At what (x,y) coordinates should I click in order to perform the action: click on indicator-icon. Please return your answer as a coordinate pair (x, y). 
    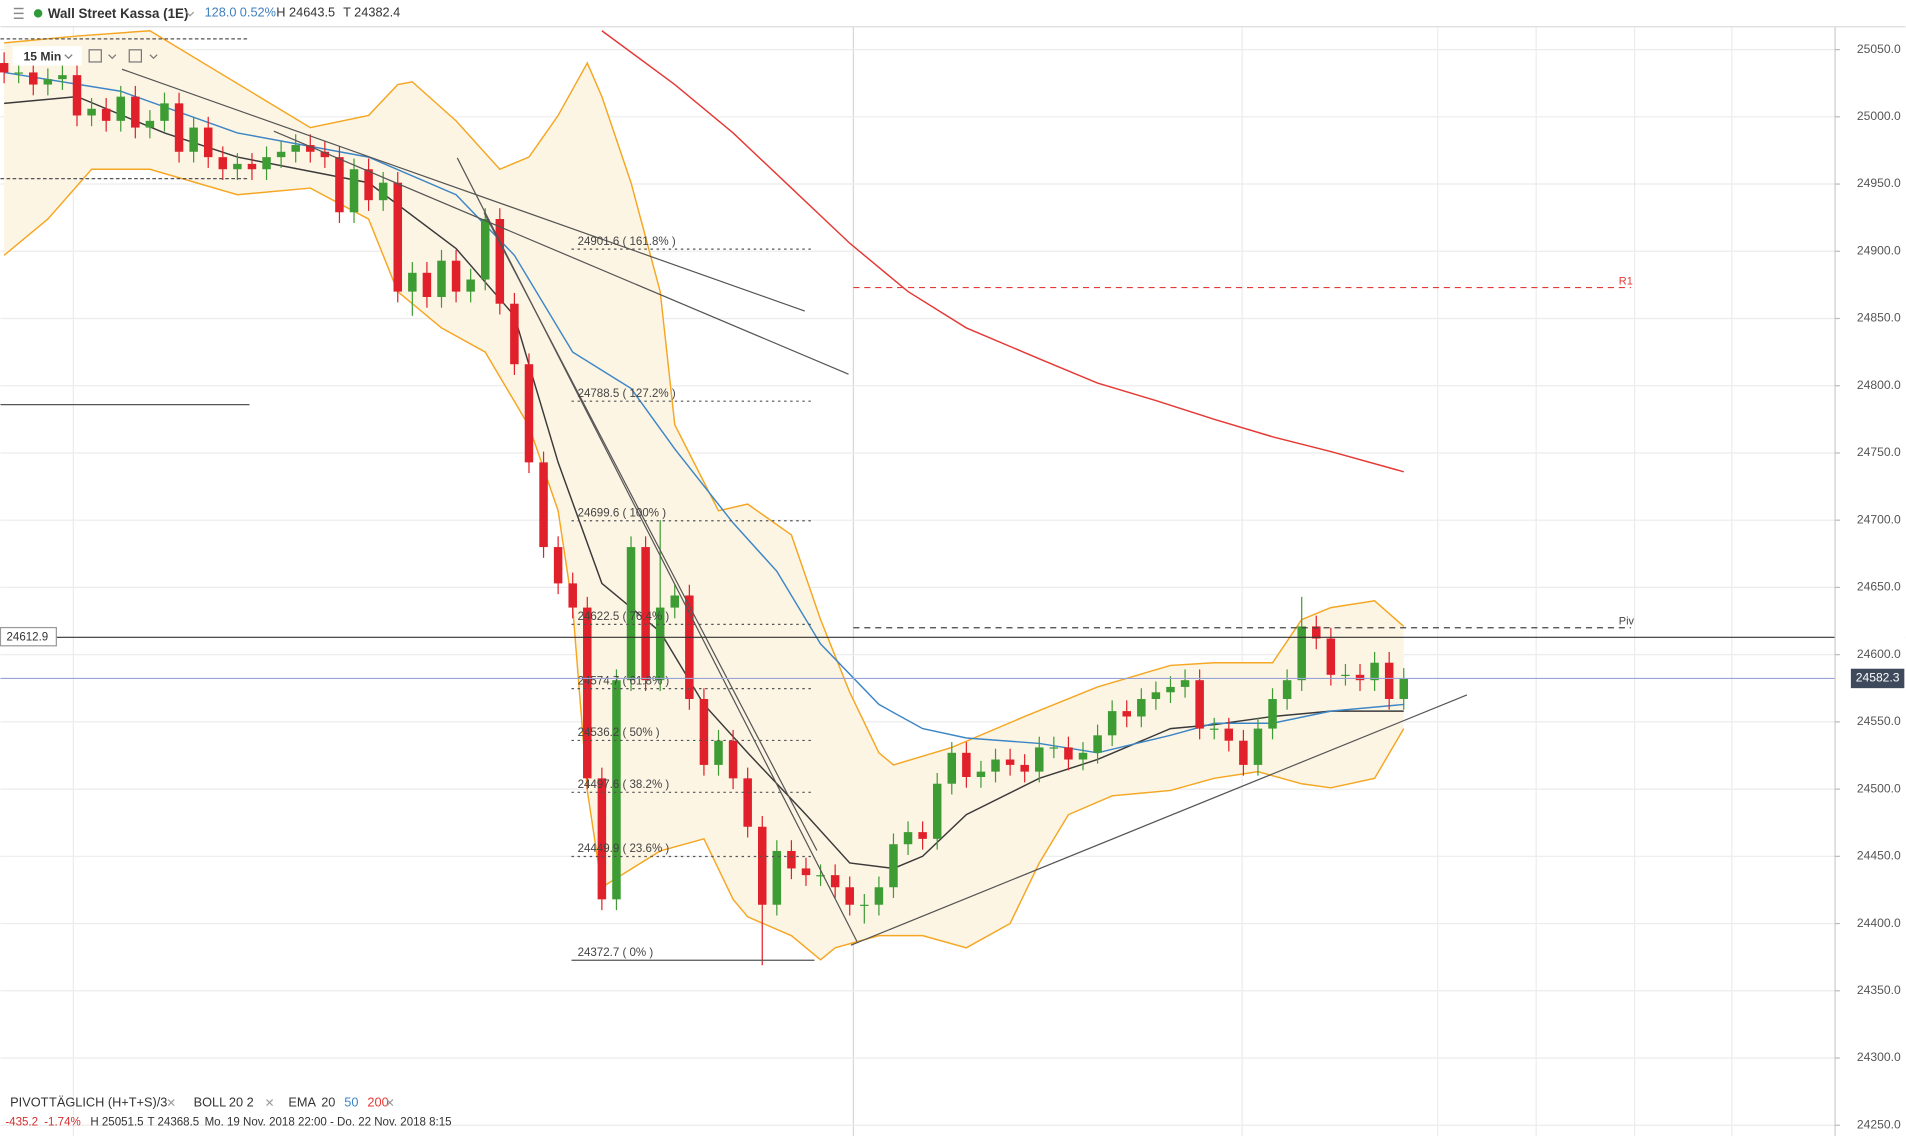
    Looking at the image, I should click on (135, 56).